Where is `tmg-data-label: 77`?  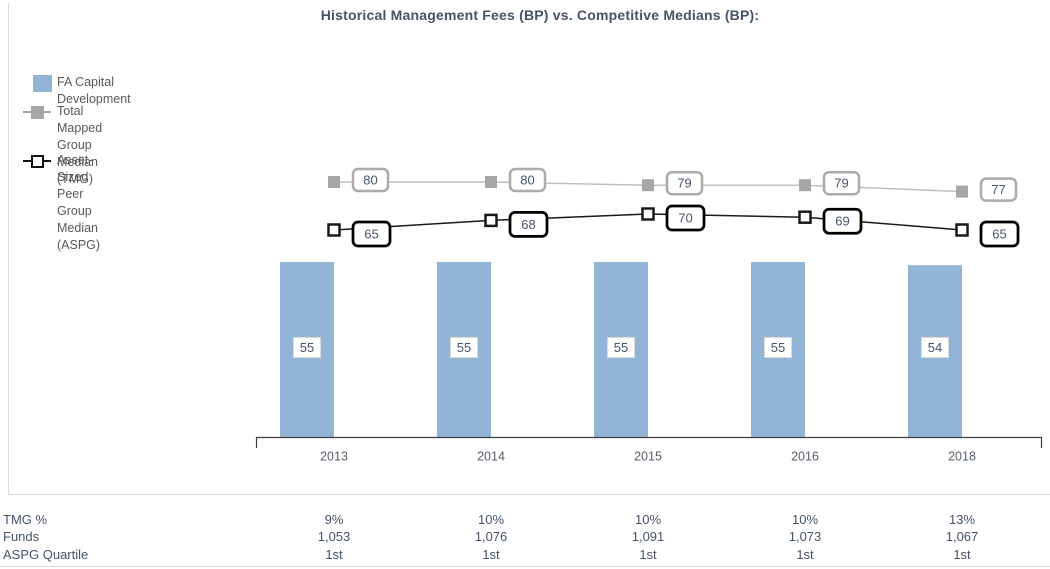 tmg-data-label: 77 is located at coordinates (998, 189).